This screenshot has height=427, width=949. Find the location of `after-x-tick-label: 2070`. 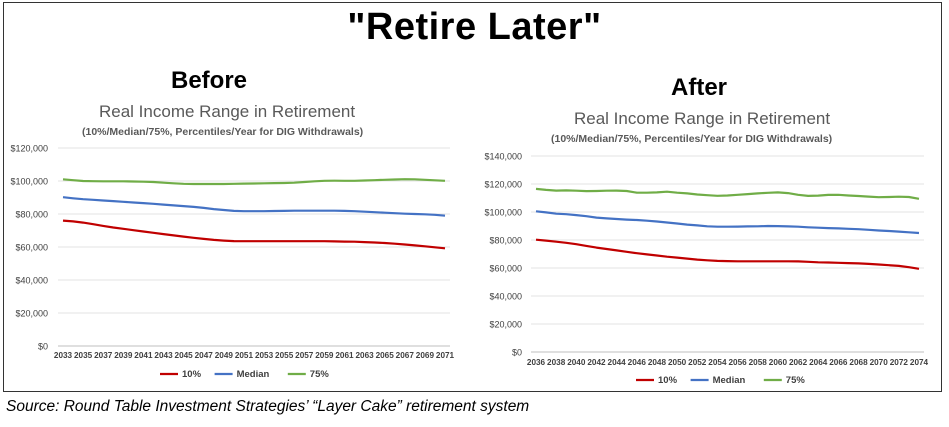

after-x-tick-label: 2070 is located at coordinates (879, 362).